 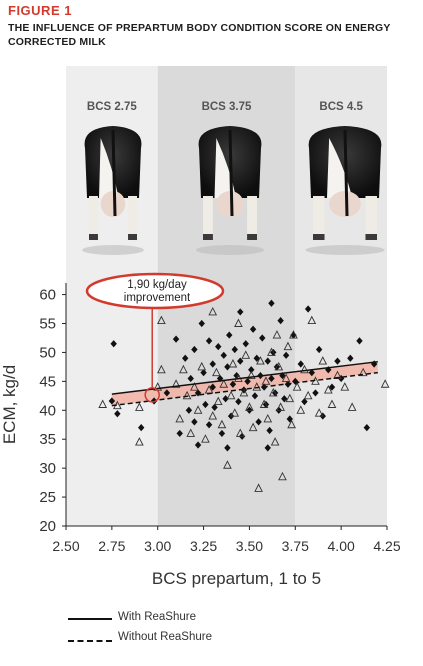 What do you see at coordinates (295, 546) in the screenshot?
I see `x-tick-label: 3.75` at bounding box center [295, 546].